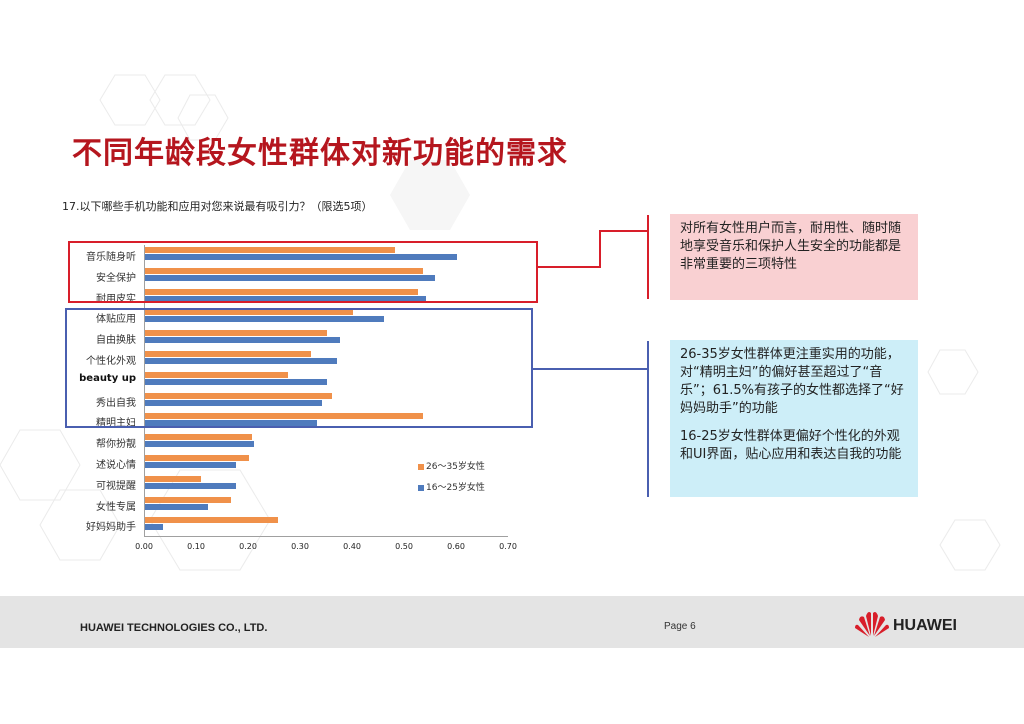 This screenshot has height=724, width=1024. What do you see at coordinates (116, 403) in the screenshot?
I see `category-label: 秀出自我` at bounding box center [116, 403].